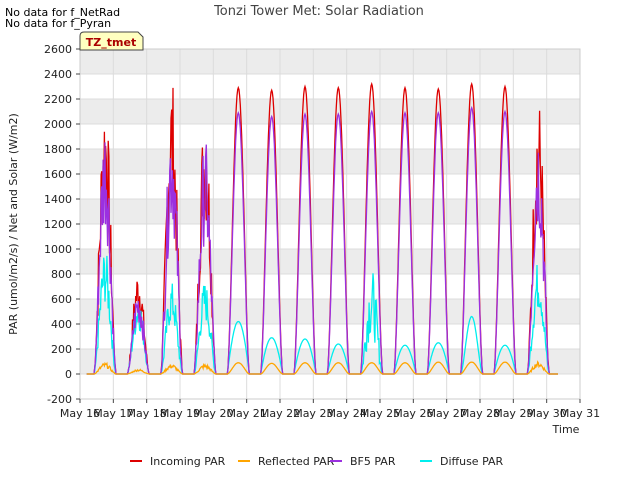  I want to click on x-axis-label: Time, so click(566, 429).